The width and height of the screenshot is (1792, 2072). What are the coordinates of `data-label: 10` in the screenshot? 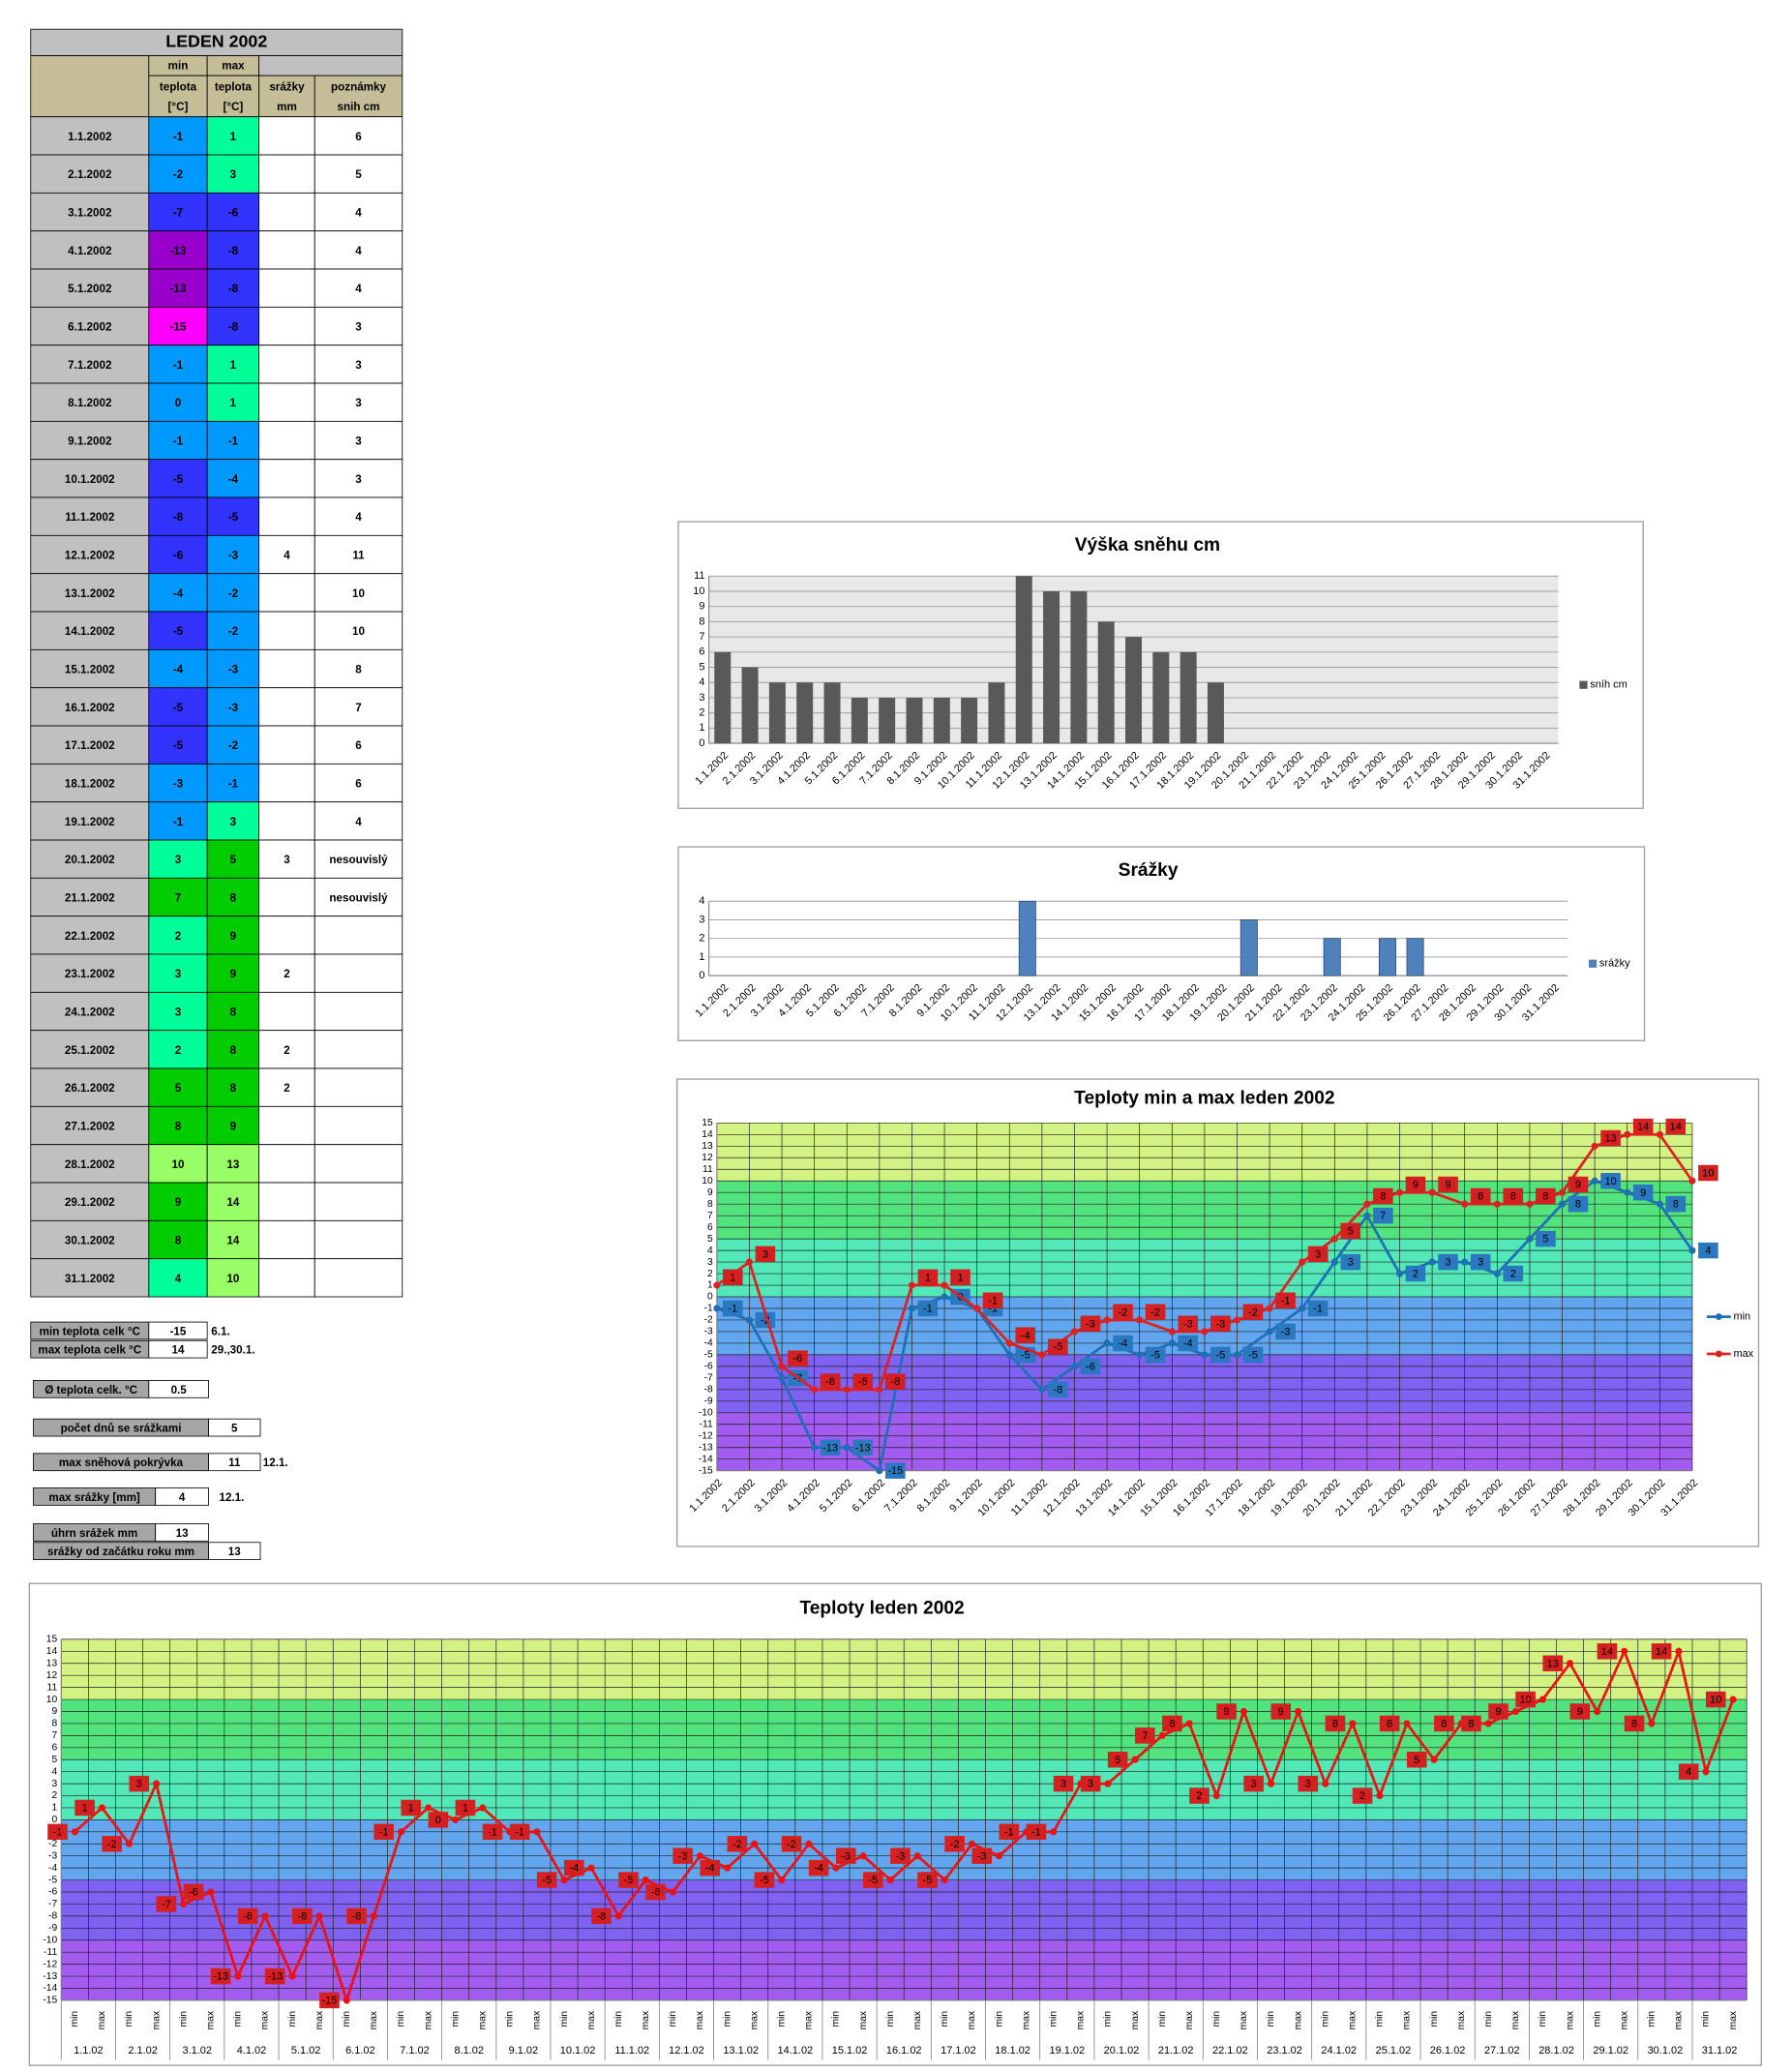 It's located at (1715, 1700).